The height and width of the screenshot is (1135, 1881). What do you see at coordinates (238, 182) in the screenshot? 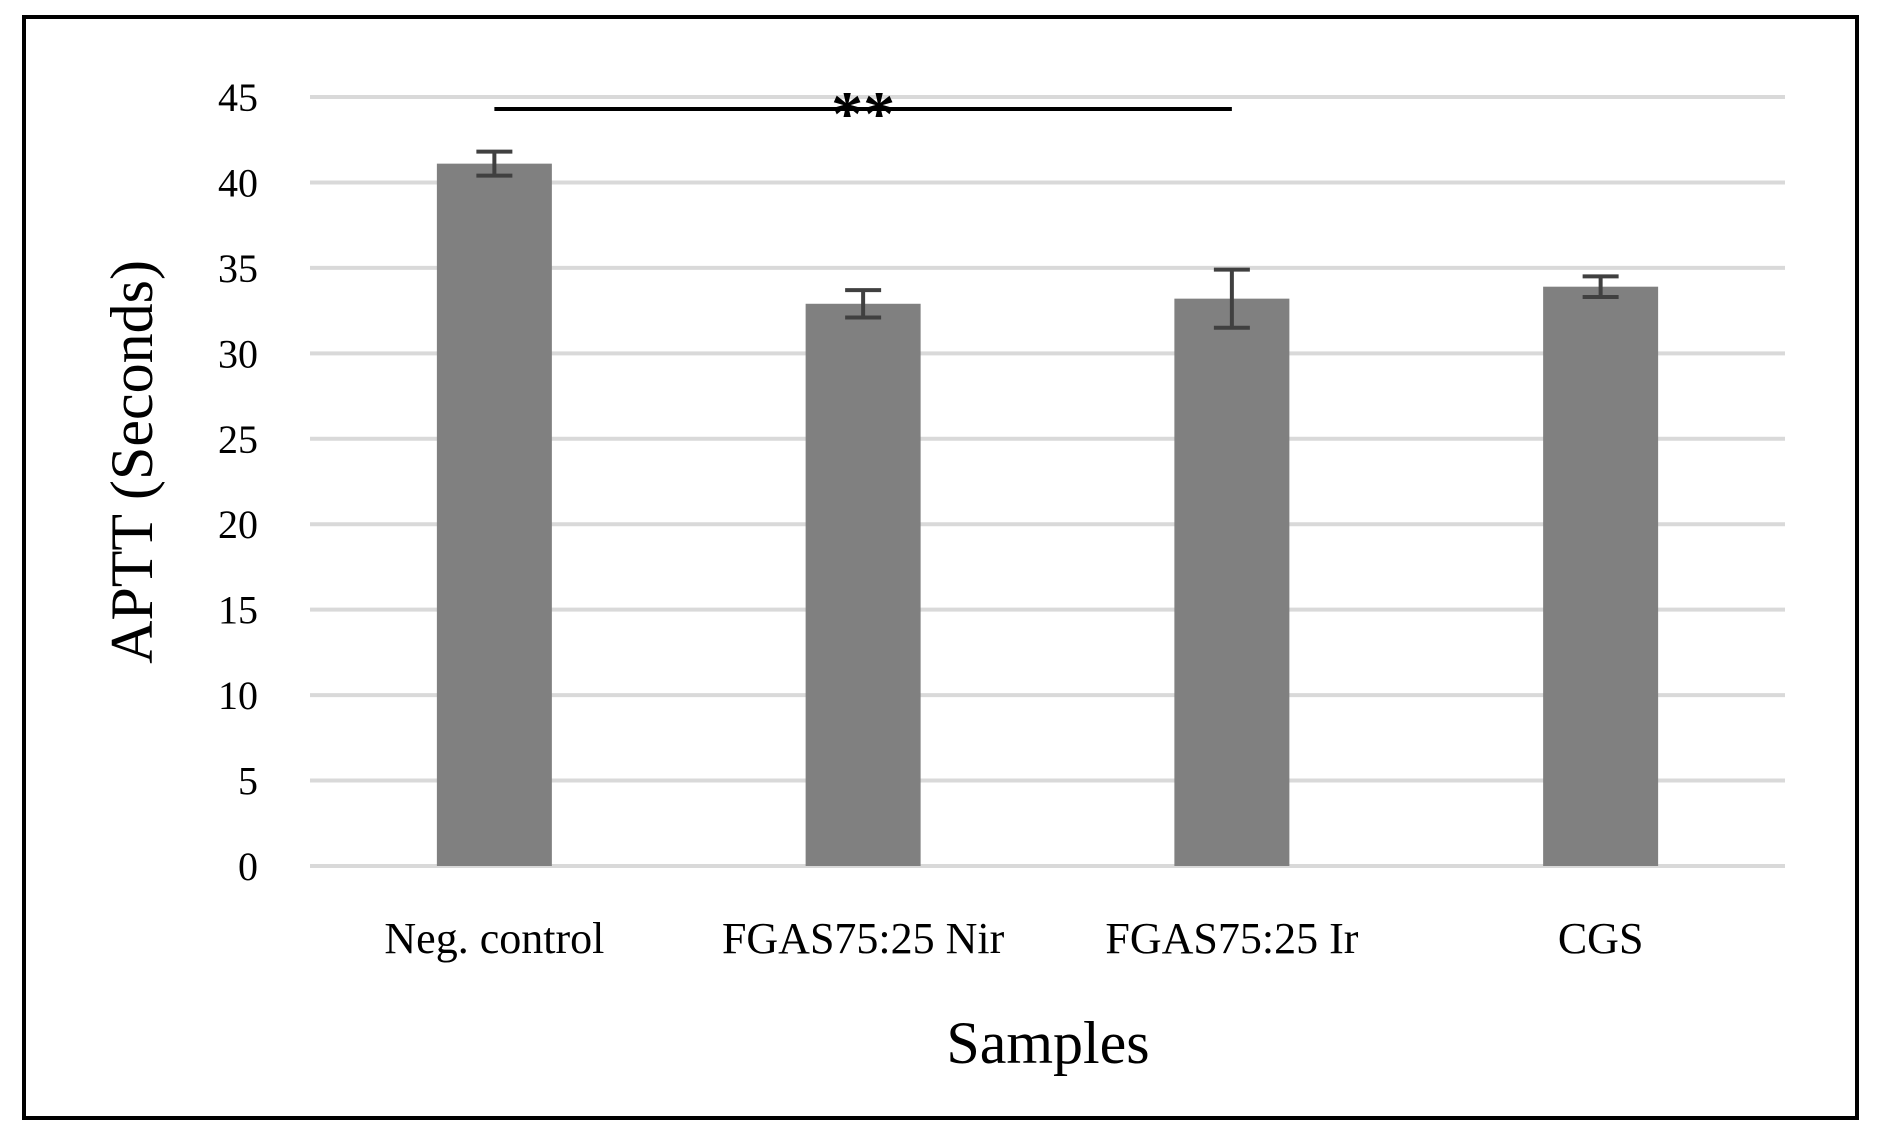
I see `y-tick-label: 40` at bounding box center [238, 182].